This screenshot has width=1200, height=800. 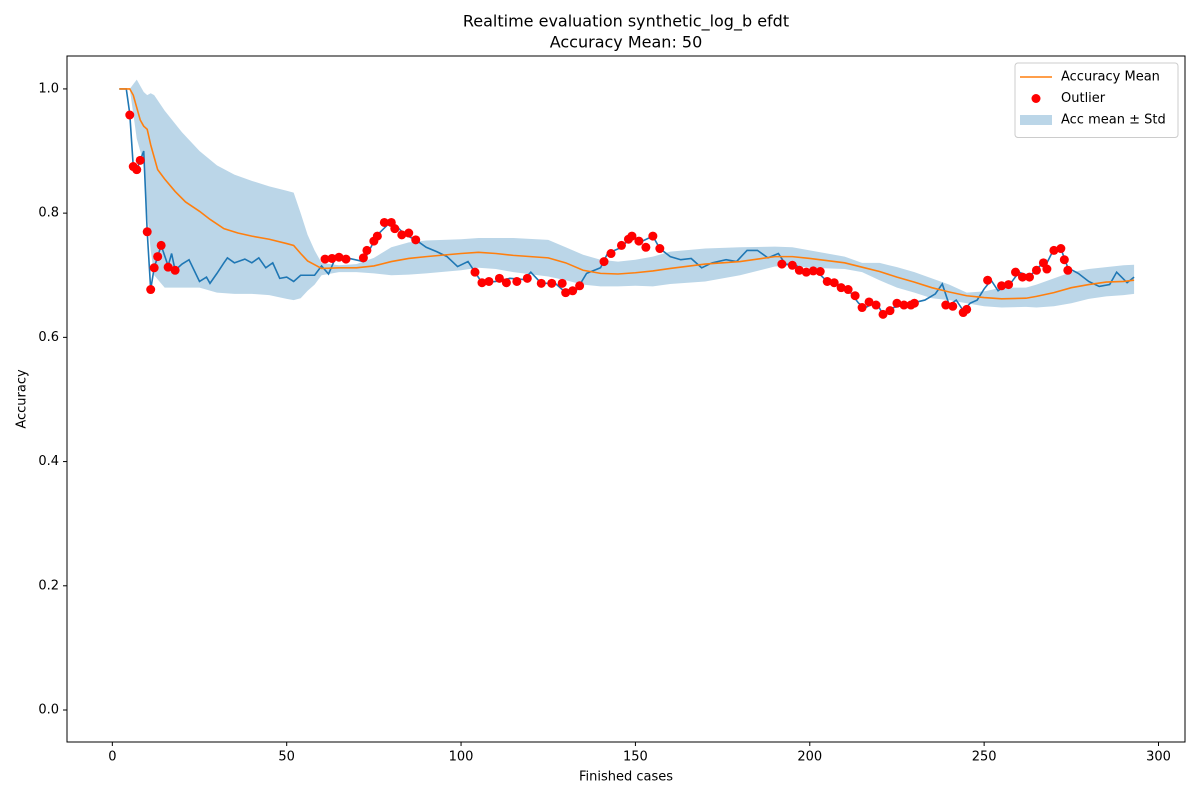 I want to click on legend: Accuracy Mean Outlier Acc mean ± Std, so click(x=1096, y=100).